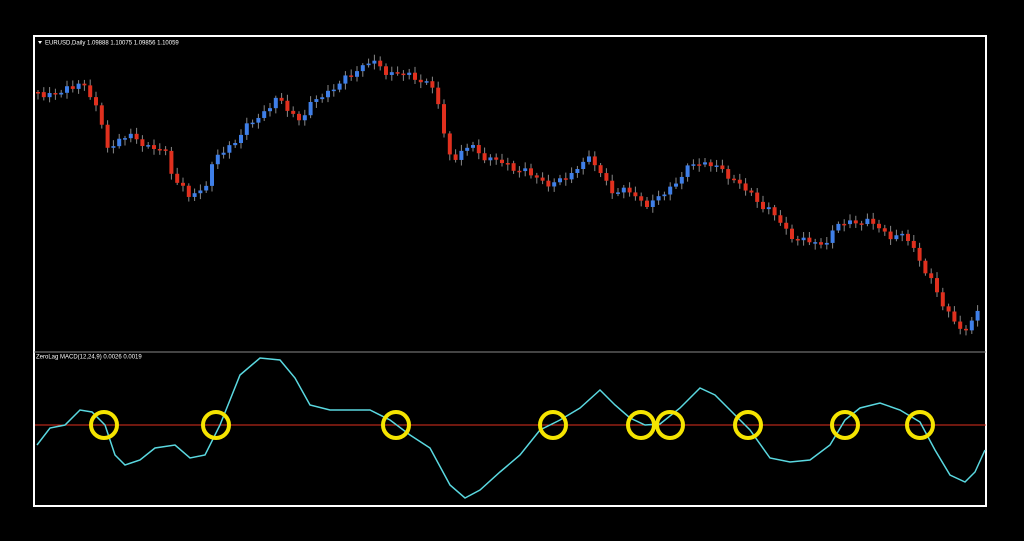 This screenshot has height=541, width=1024. I want to click on indicator-panel-label: ZeroLag MACD(12,24,9) 0.0026 0.0019, so click(89, 358).